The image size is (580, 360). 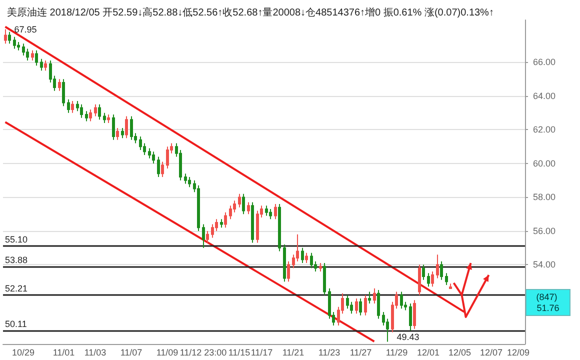 I want to click on x-tick-label: 12/07, so click(x=491, y=353).